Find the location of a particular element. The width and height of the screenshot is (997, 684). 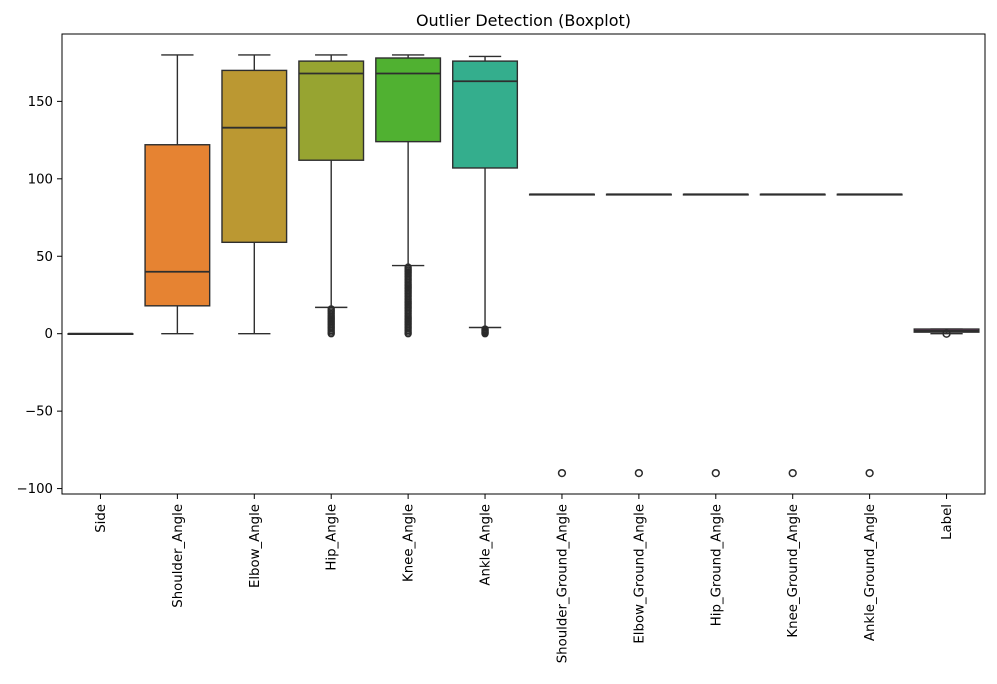

x-tick-label: Side is located at coordinates (101, 518).